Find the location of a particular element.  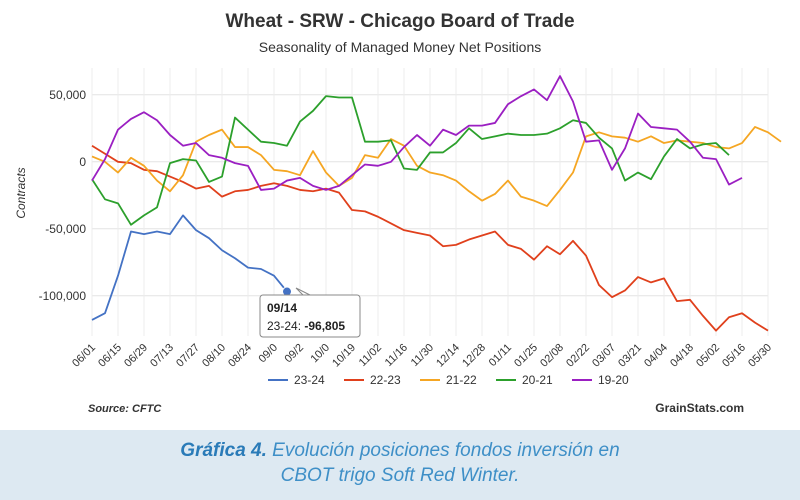

x-tick-label: 03/07 is located at coordinates (604, 356).